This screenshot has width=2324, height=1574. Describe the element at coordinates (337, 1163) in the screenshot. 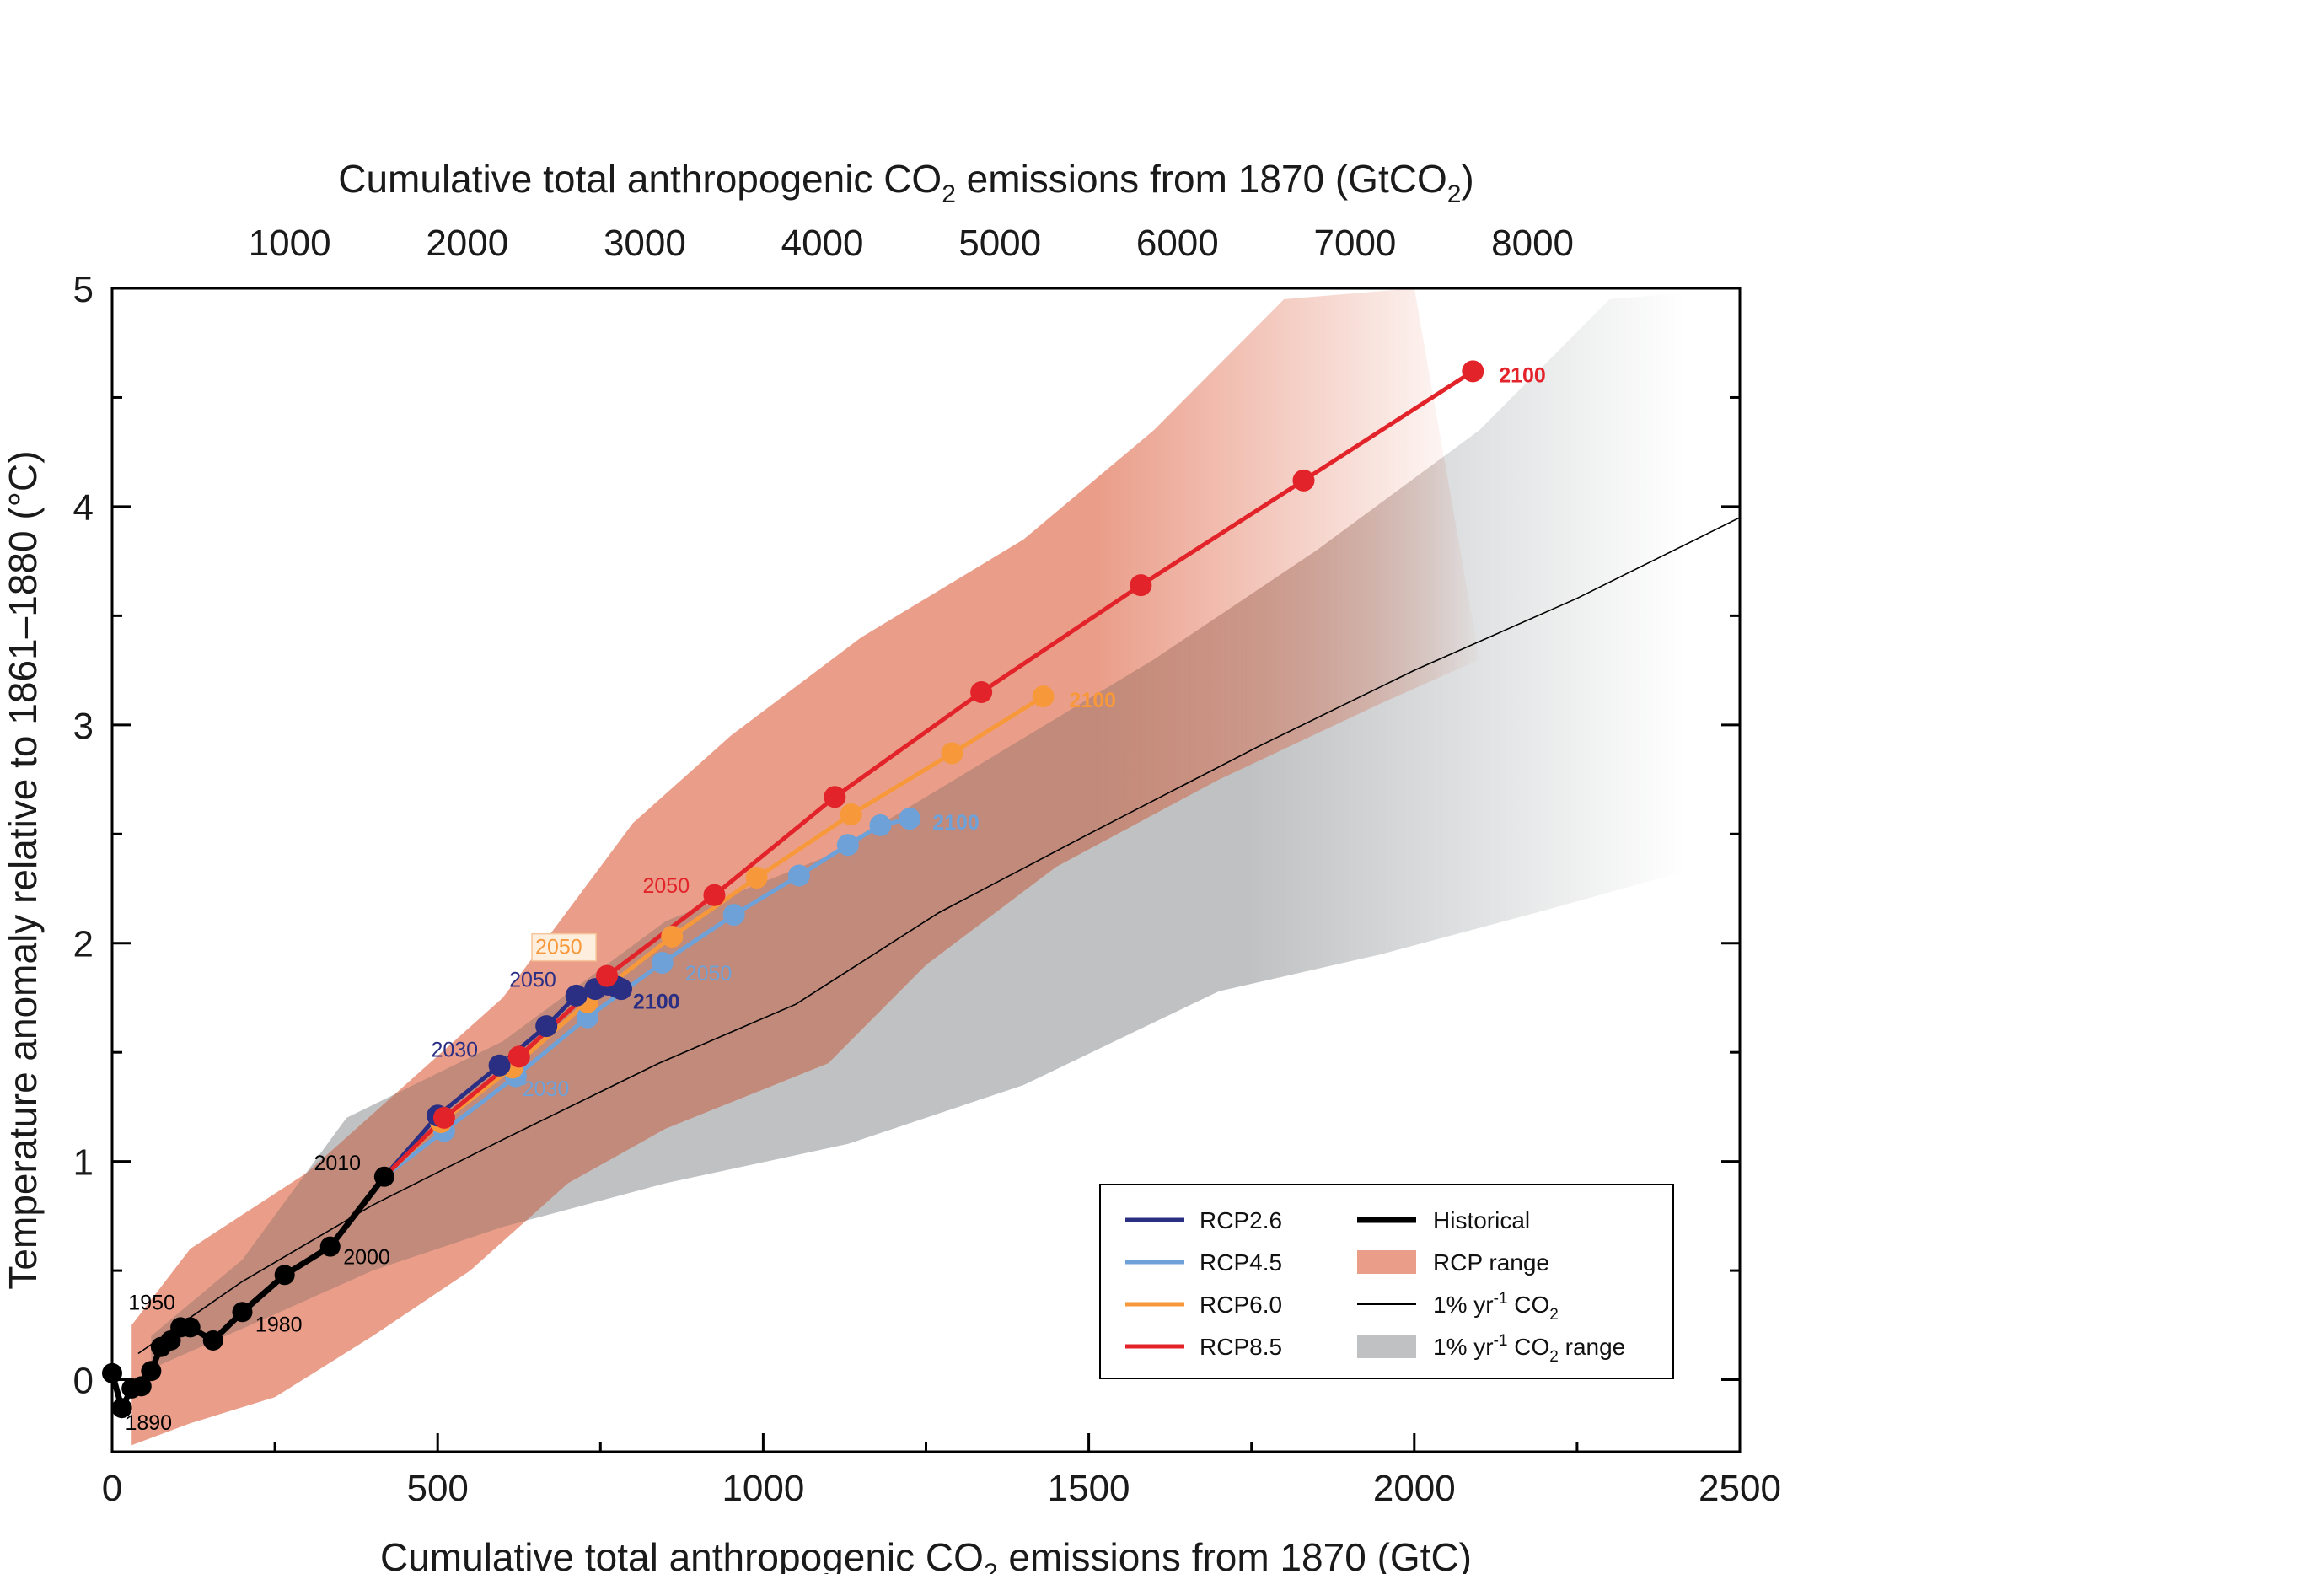

I see `year-label: 2010` at that location.